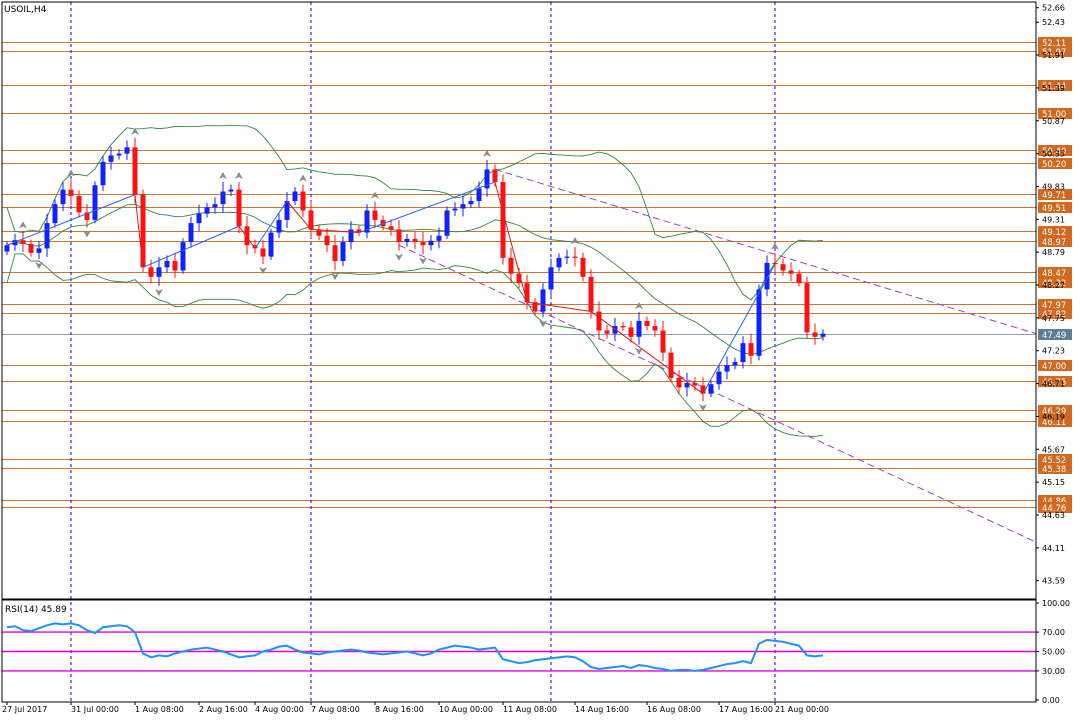  I want to click on price-tick-label: 47.75, so click(1053, 318).